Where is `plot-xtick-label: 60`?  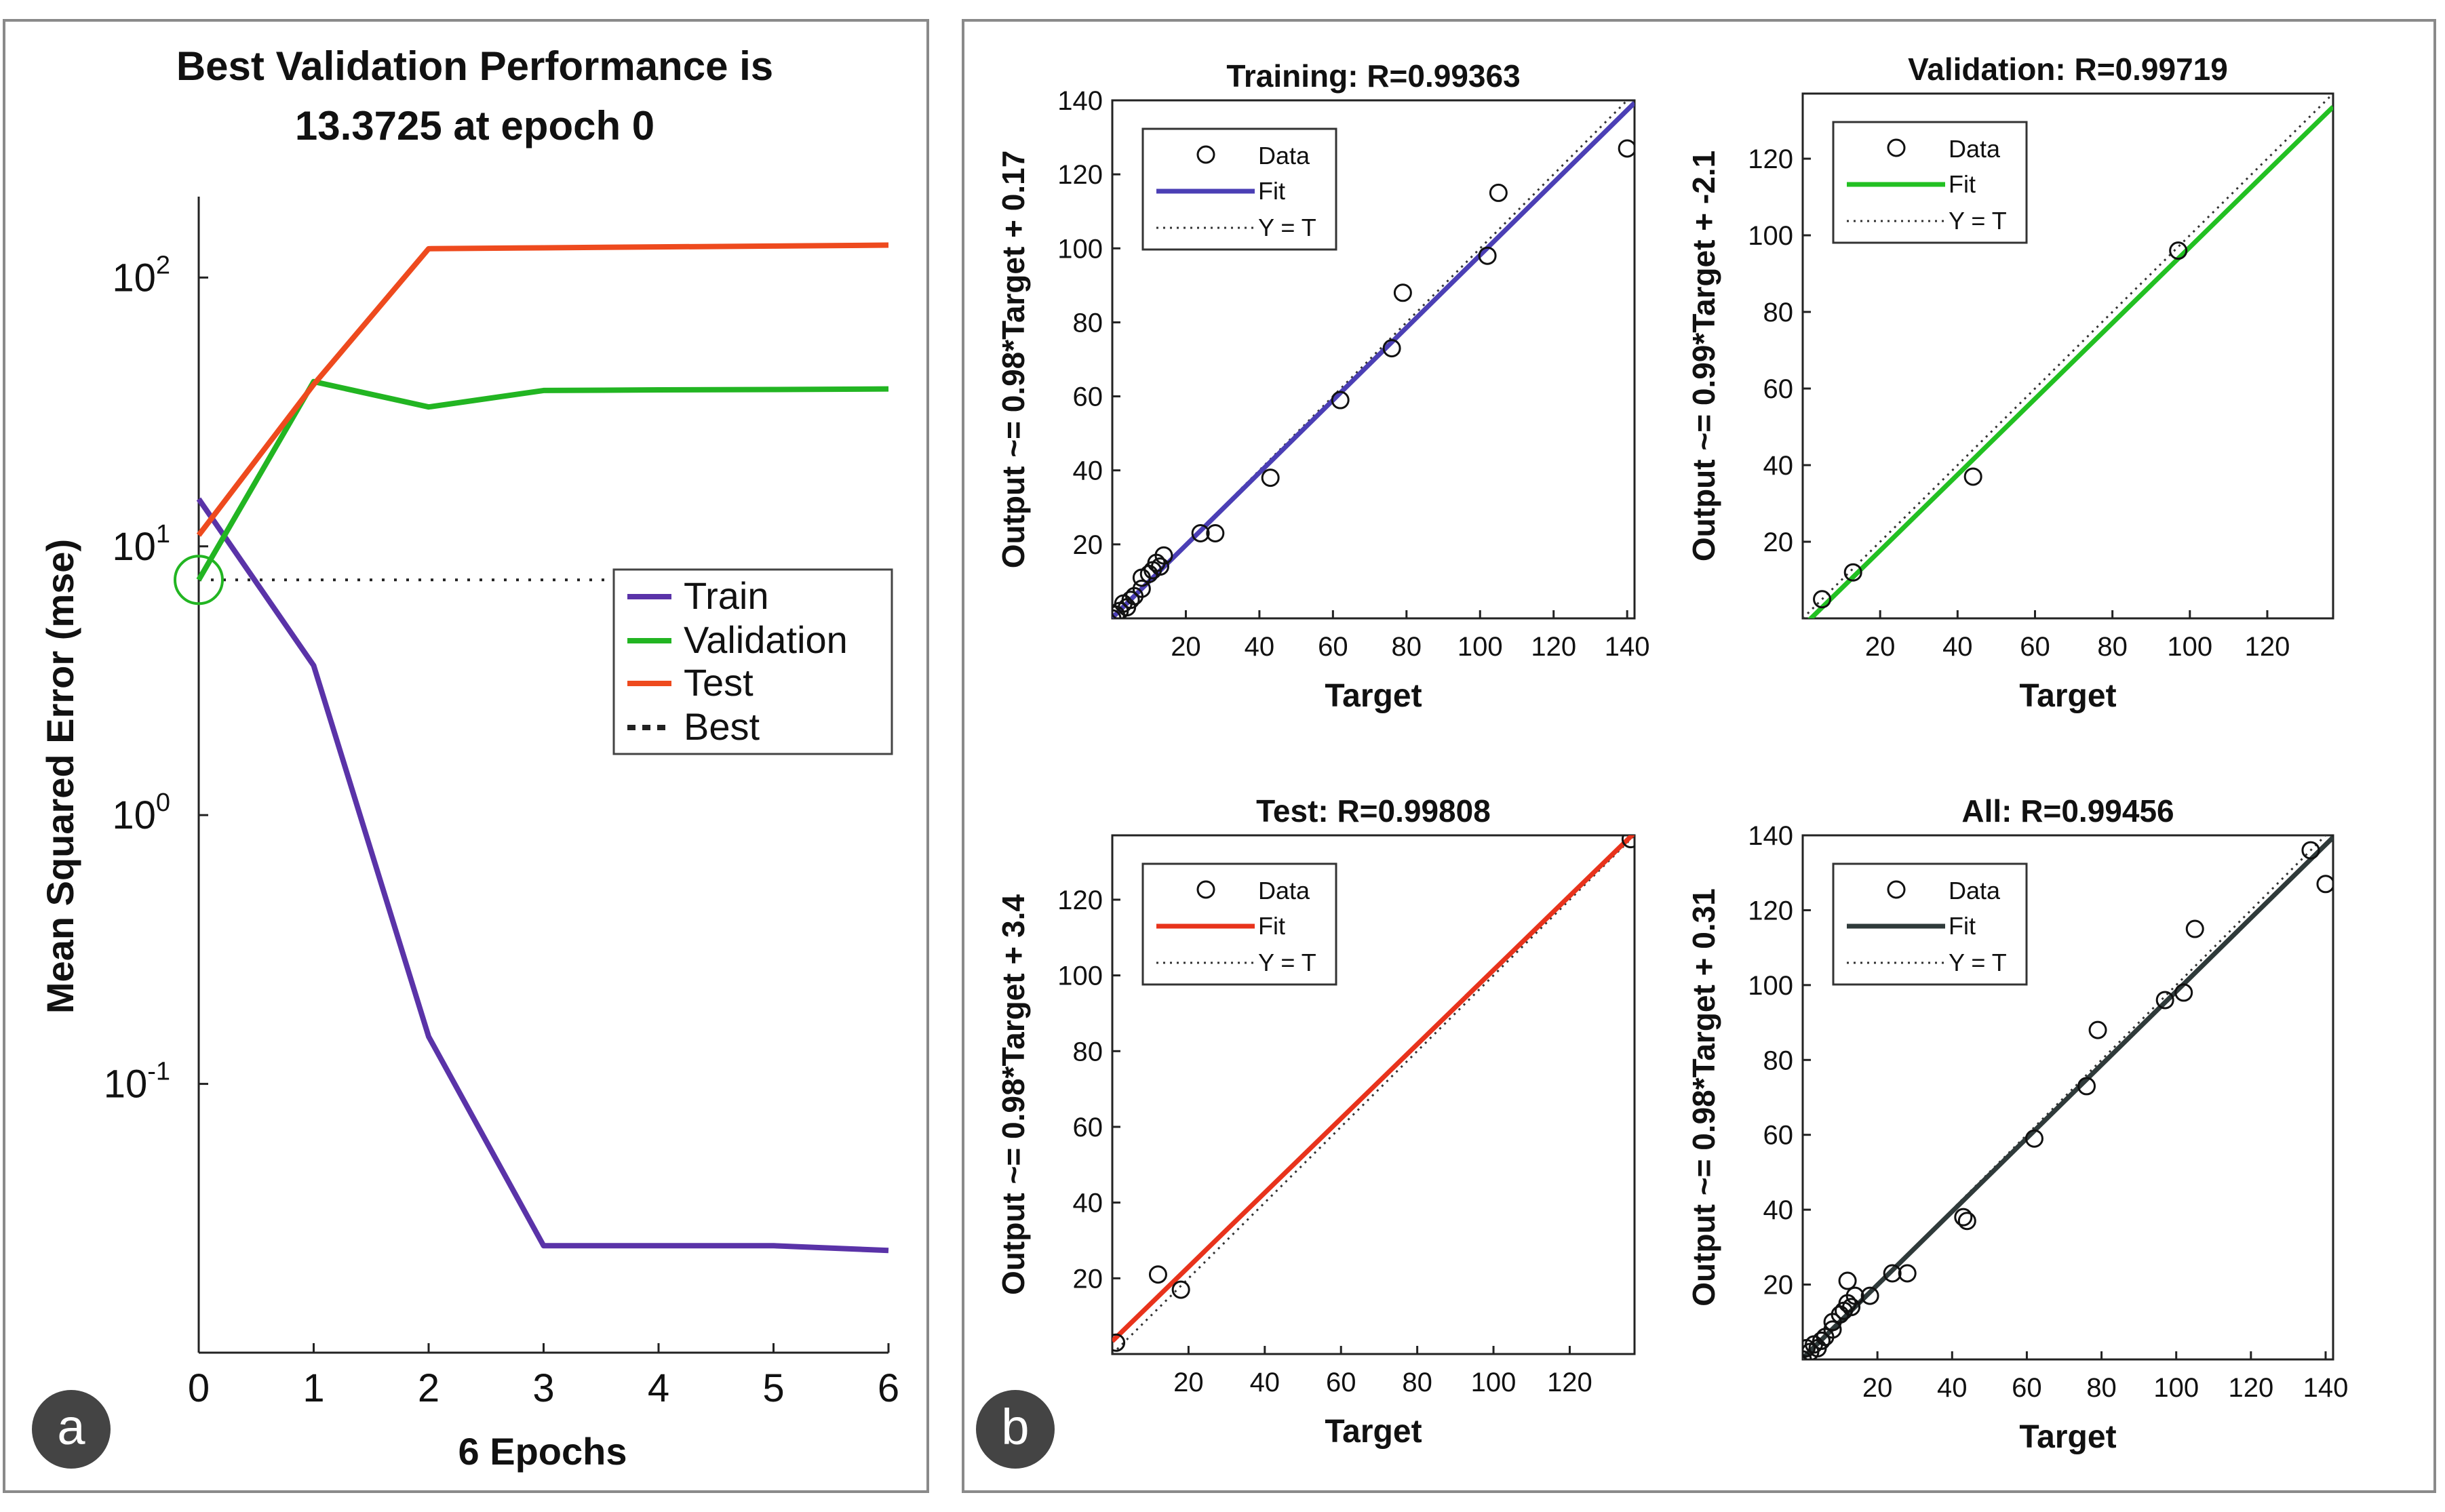
plot-xtick-label: 60 is located at coordinates (2035, 647).